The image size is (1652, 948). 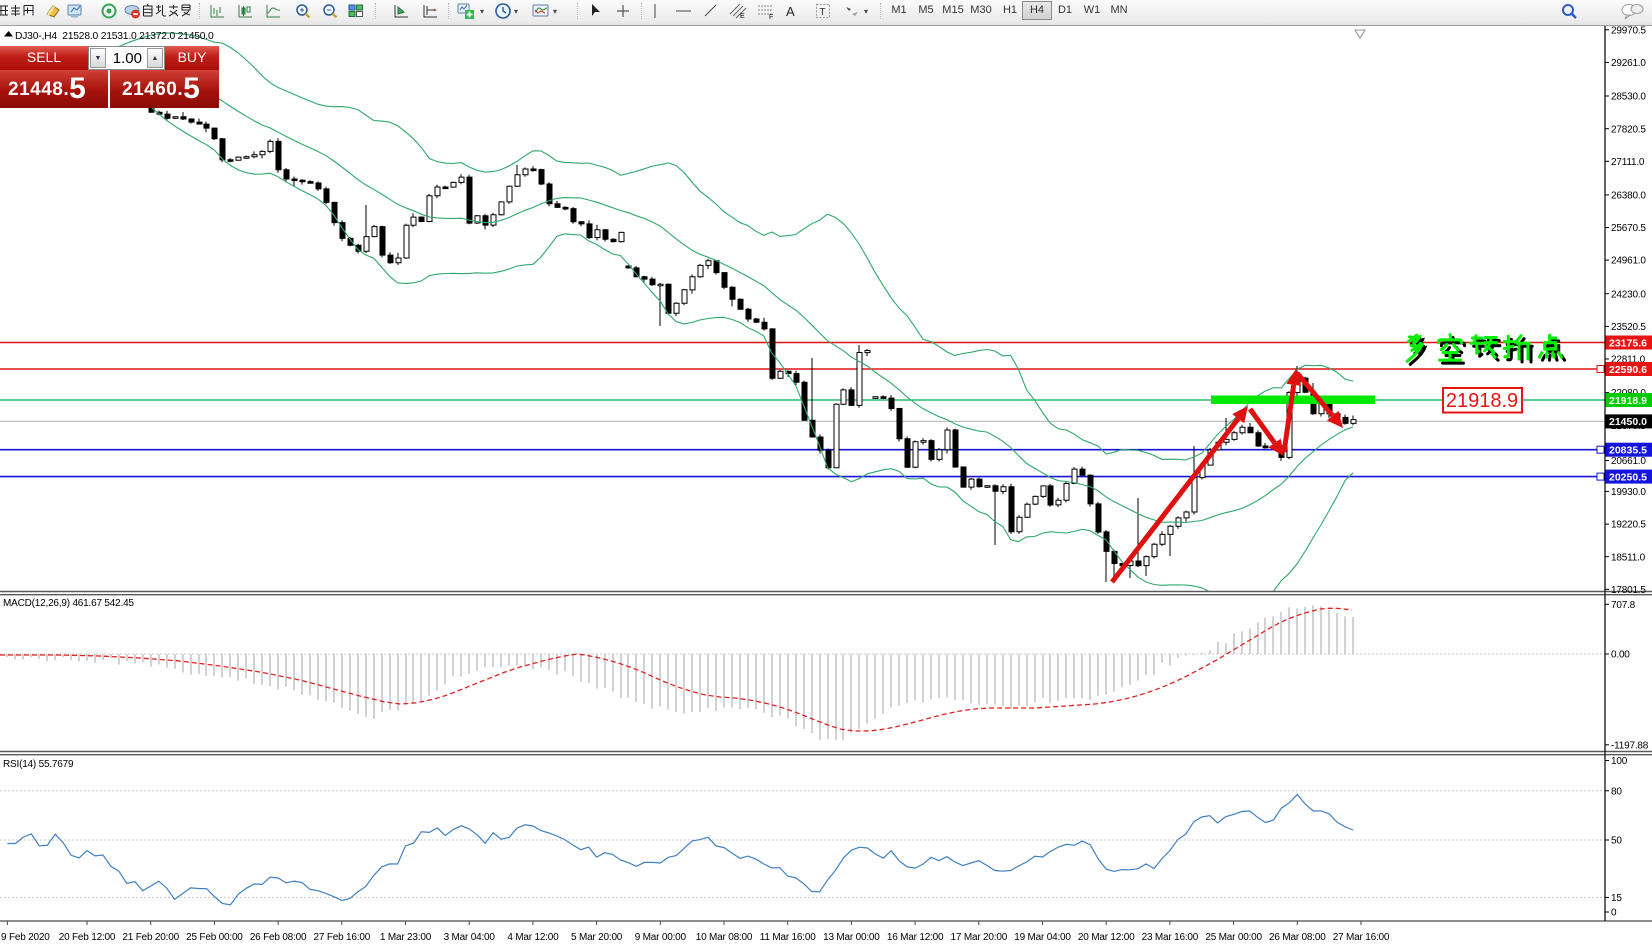 I want to click on svg-text: 100, so click(x=1619, y=761).